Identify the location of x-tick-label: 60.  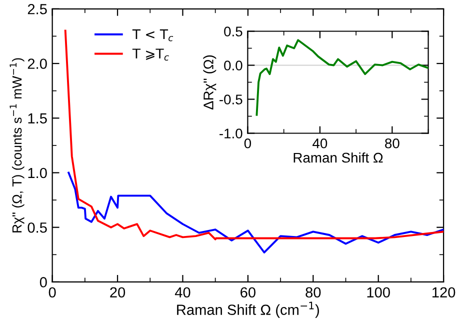
(248, 292).